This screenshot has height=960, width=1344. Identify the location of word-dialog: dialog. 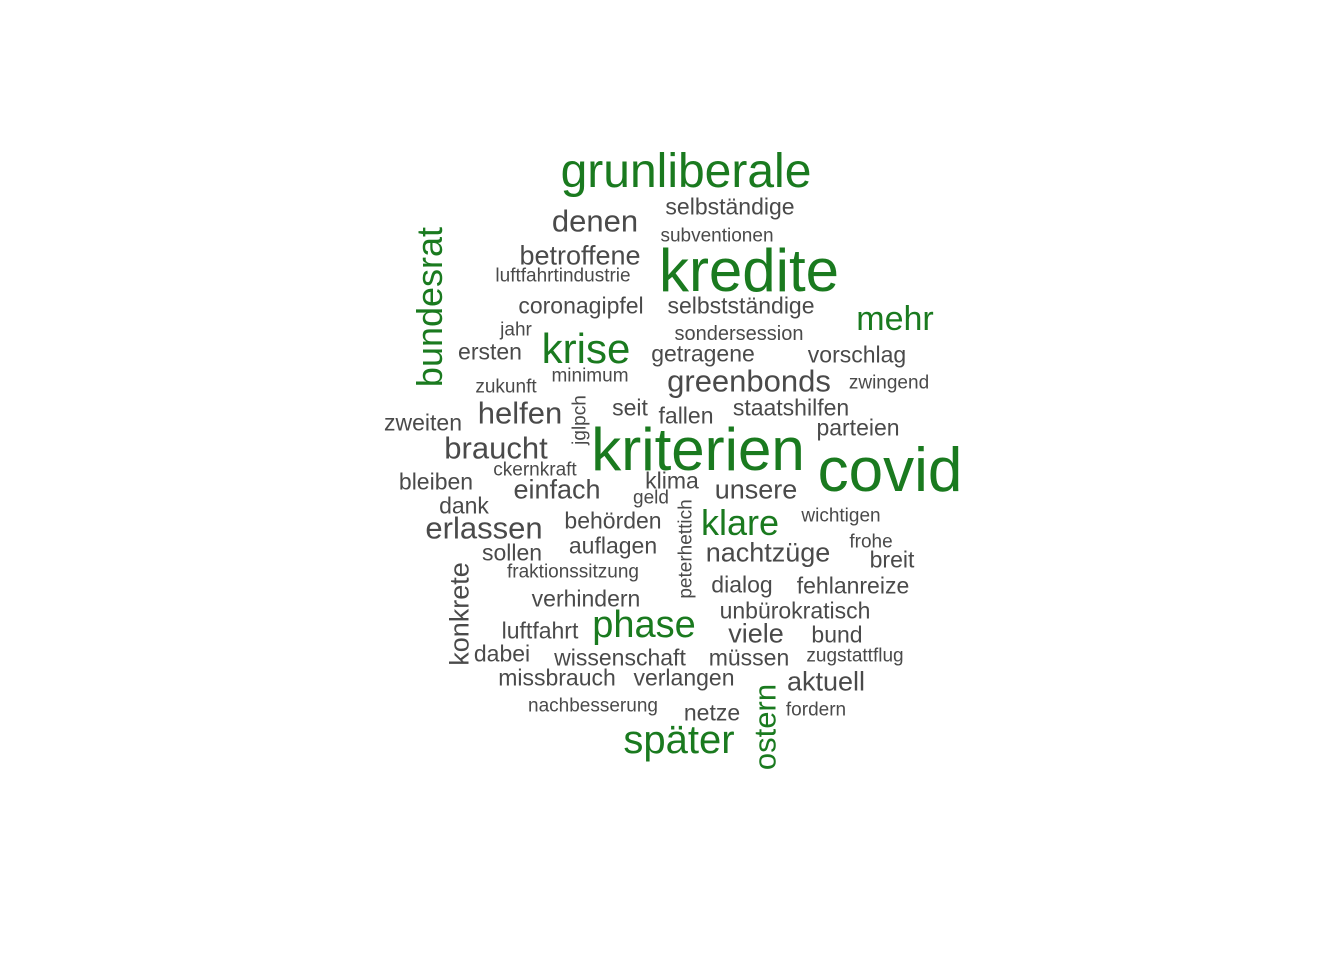
(742, 584).